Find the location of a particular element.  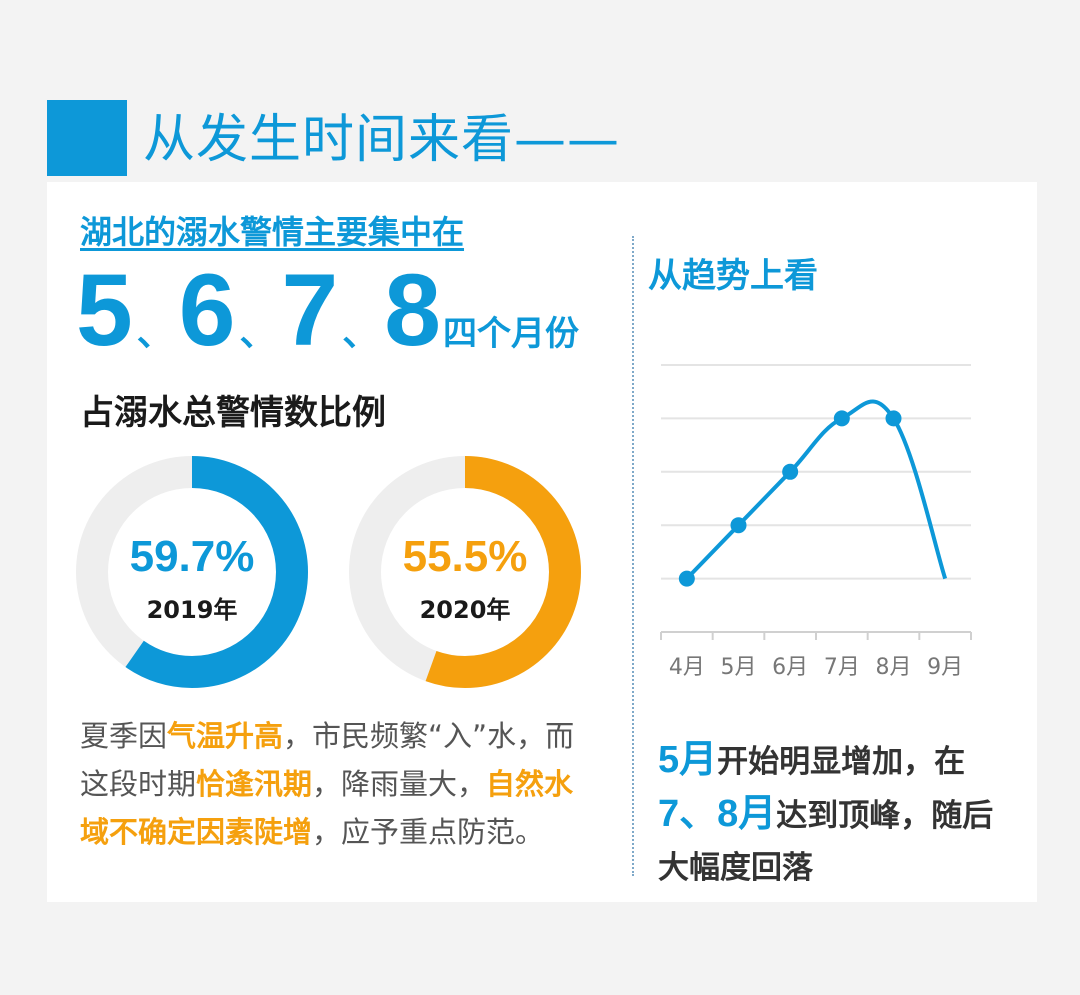

title-accent-square is located at coordinates (87, 138).